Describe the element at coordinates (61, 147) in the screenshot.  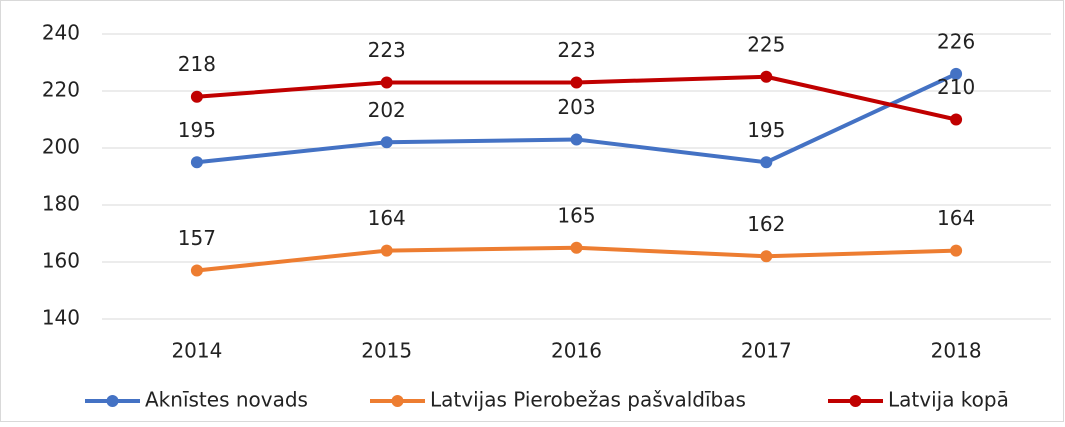
I see `y-tick-label: 200` at that location.